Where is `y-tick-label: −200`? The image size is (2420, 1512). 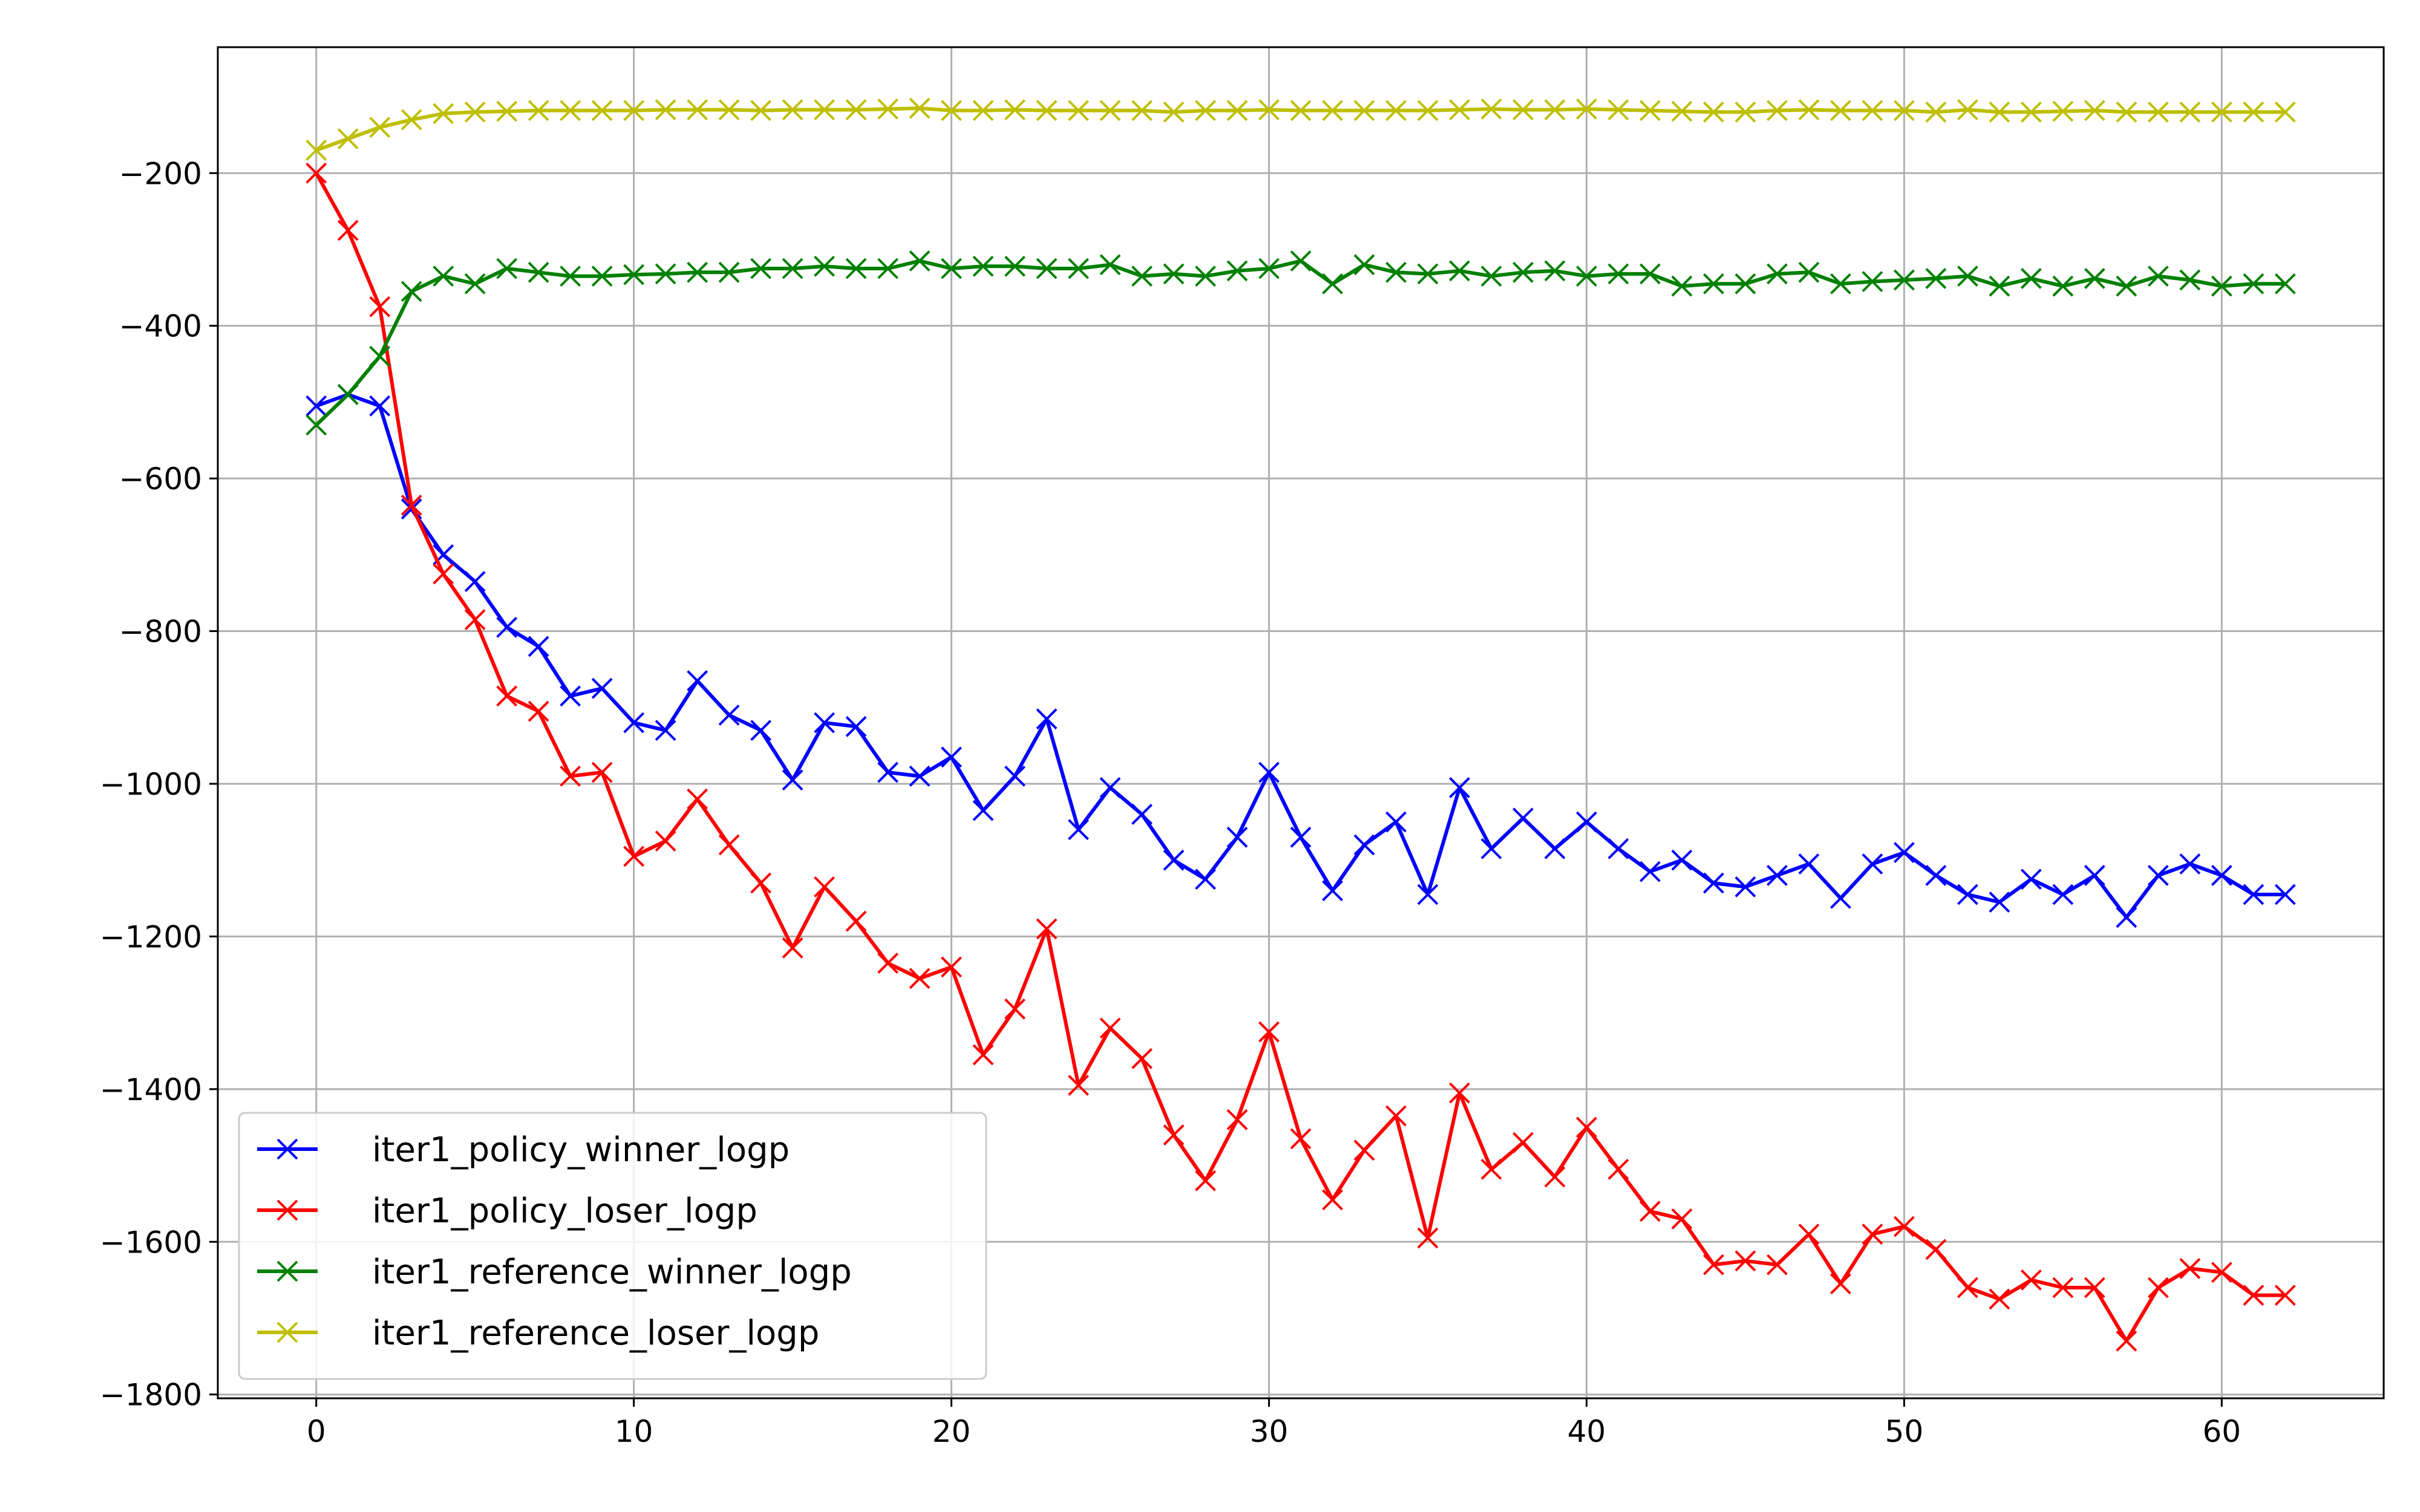
y-tick-label: −200 is located at coordinates (160, 173).